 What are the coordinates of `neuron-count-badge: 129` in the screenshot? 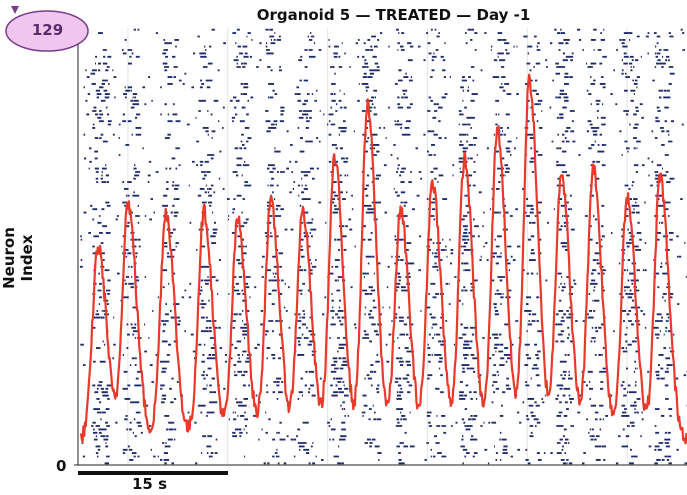 It's located at (47, 27).